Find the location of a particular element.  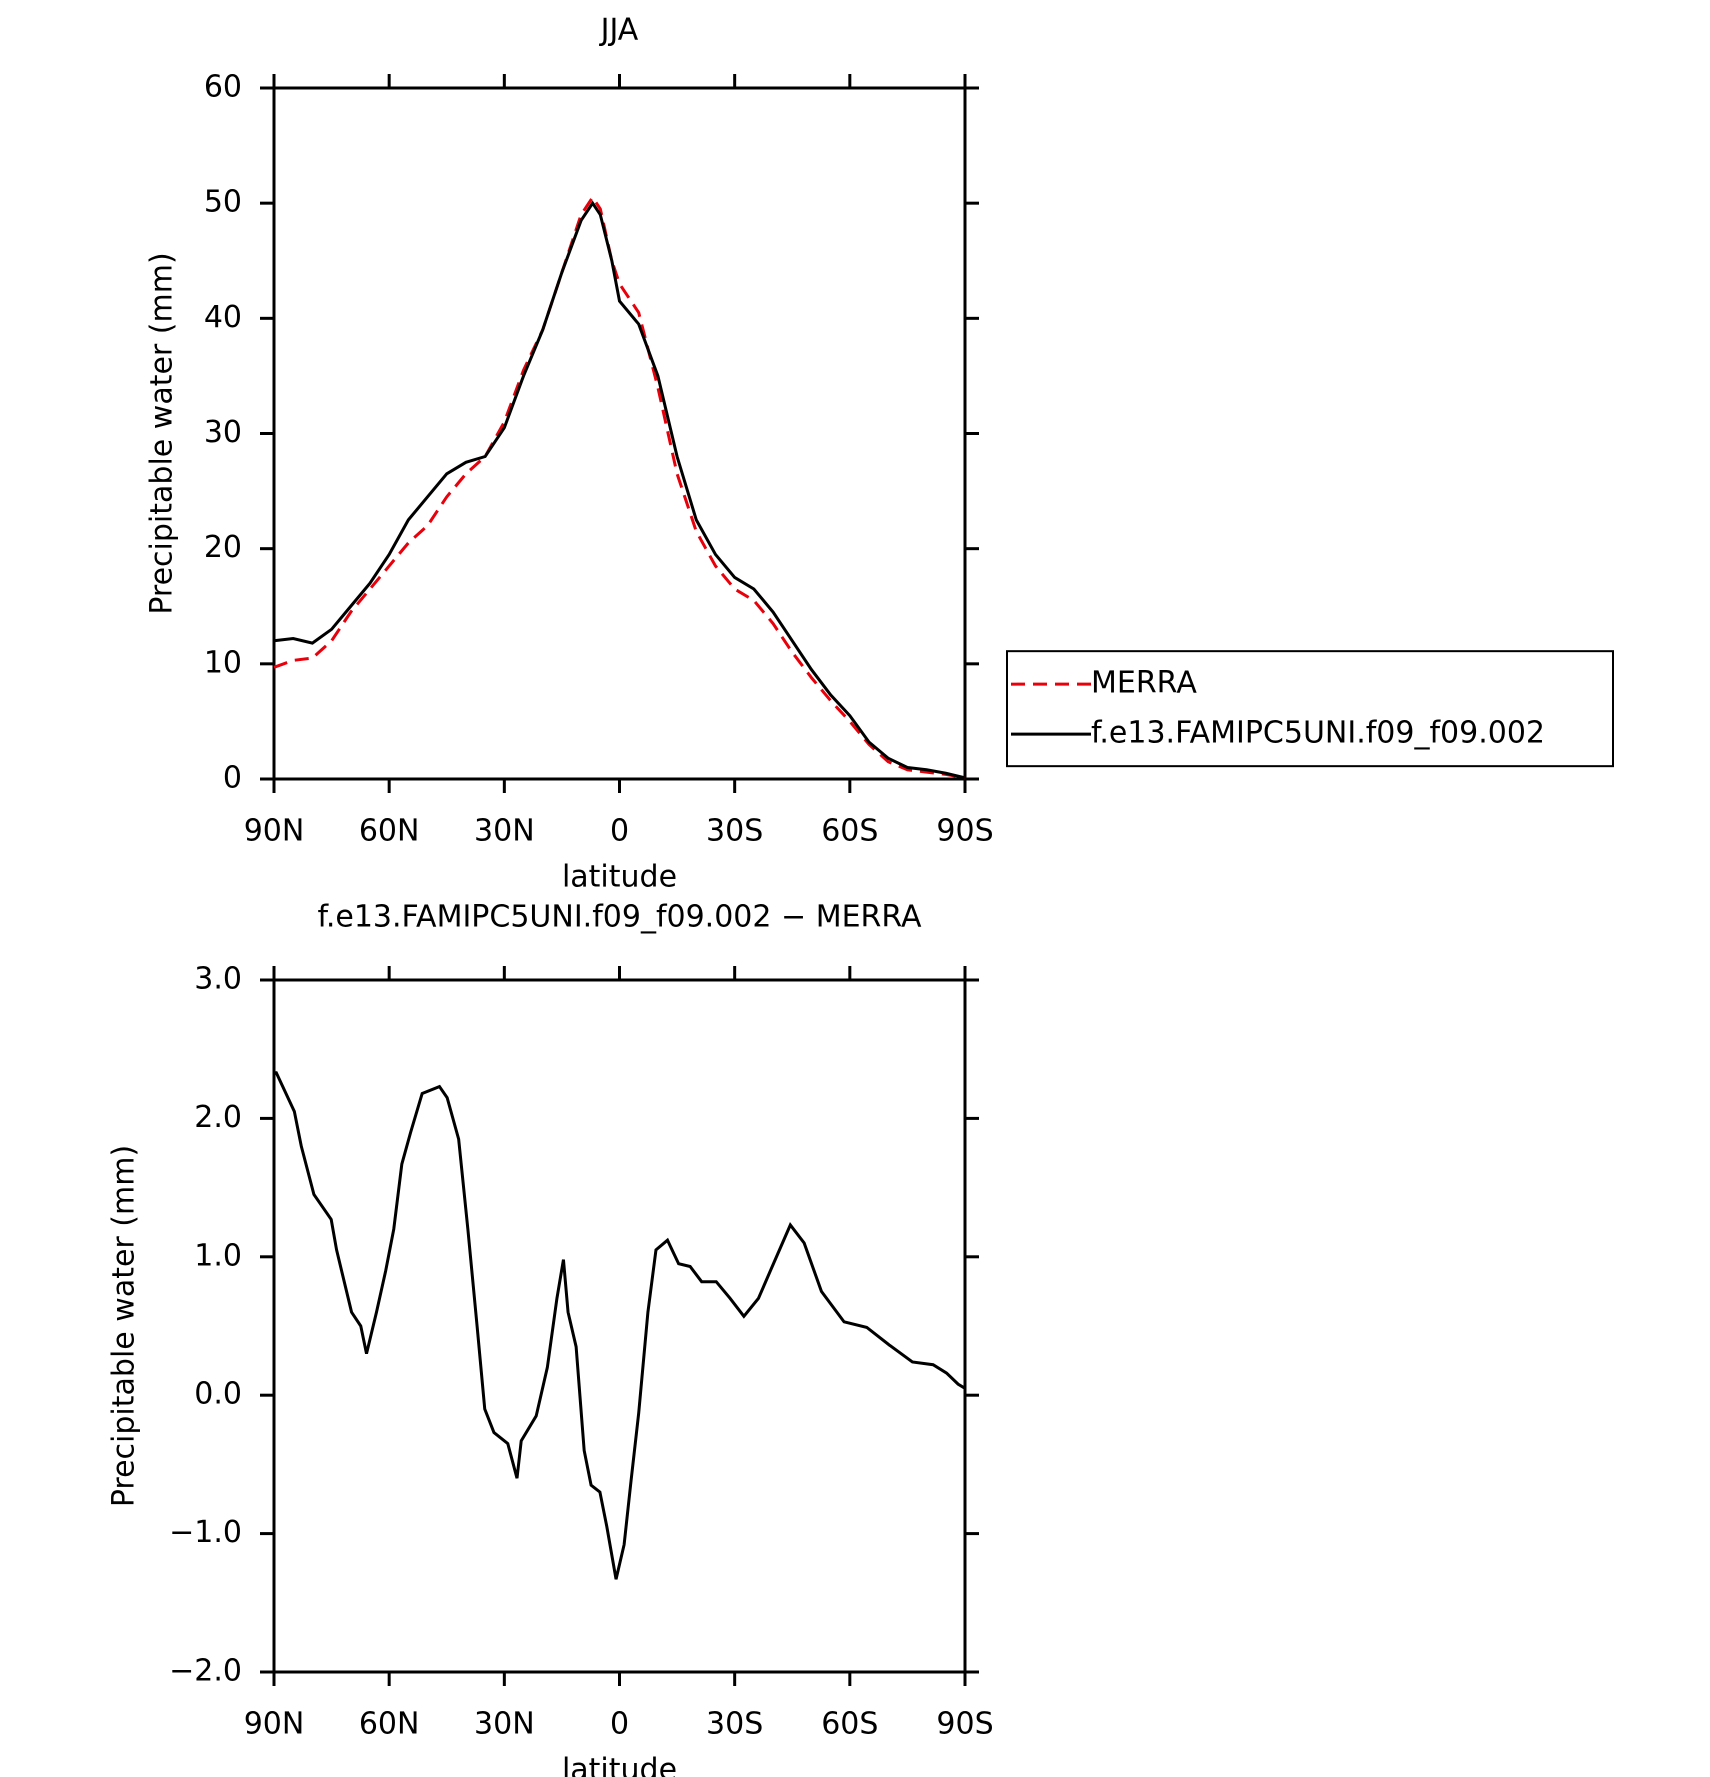

y-tick-label: 30 is located at coordinates (223, 432).